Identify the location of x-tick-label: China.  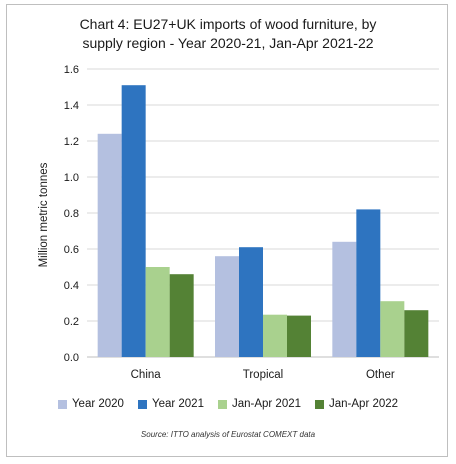
(146, 375).